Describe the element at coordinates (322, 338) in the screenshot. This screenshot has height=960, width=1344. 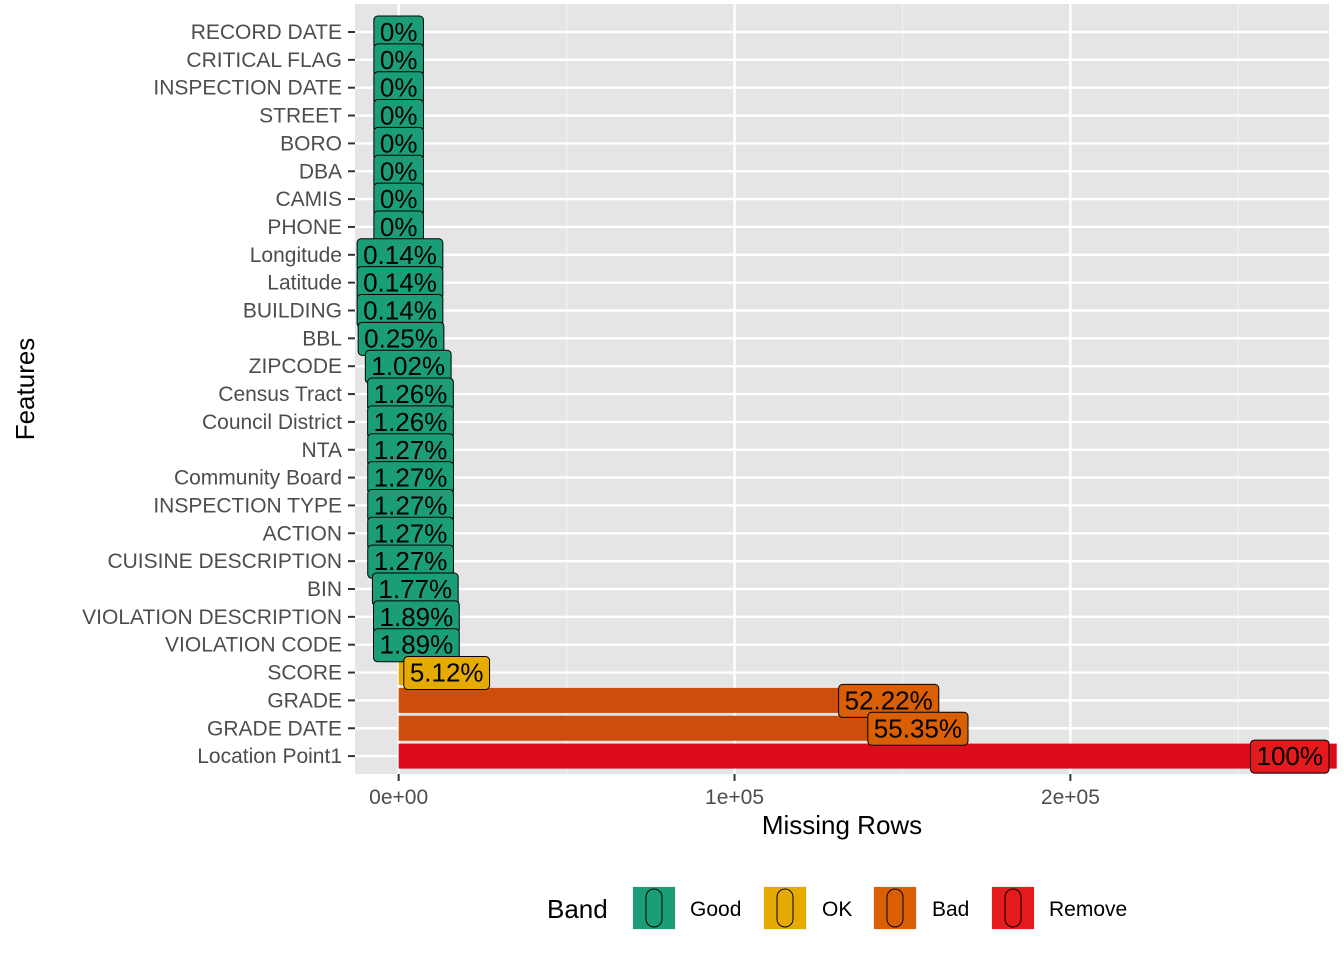
I see `y-tick-label: BBL` at that location.